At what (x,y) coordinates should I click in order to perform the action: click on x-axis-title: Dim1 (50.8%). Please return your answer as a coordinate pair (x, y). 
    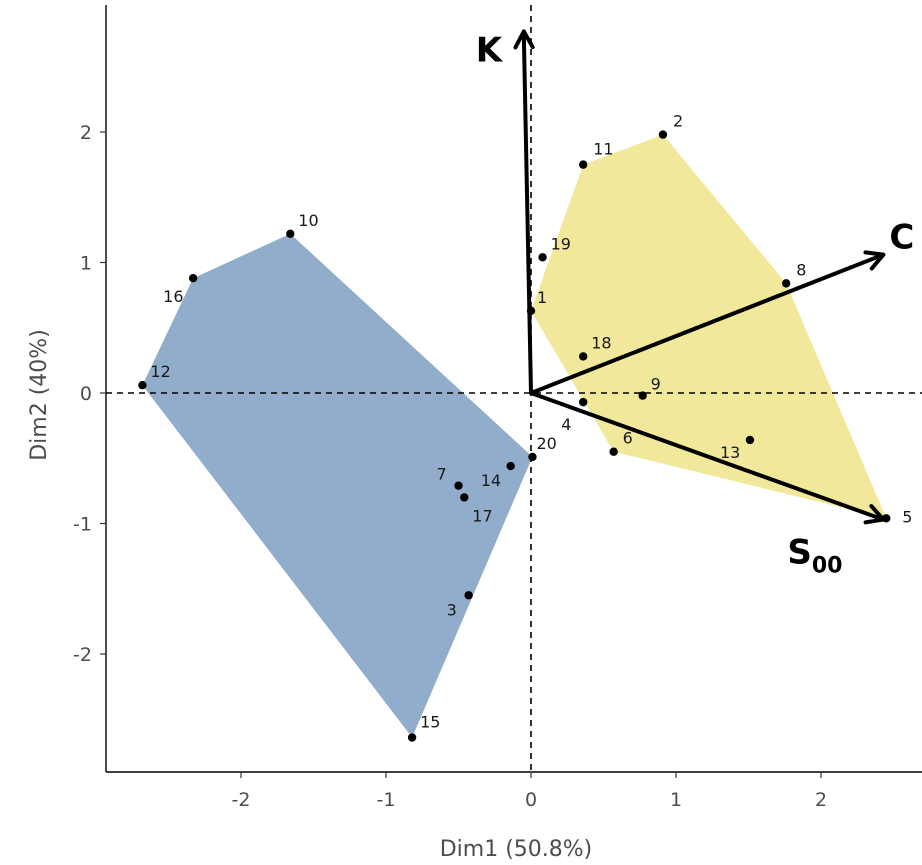
    Looking at the image, I should click on (516, 849).